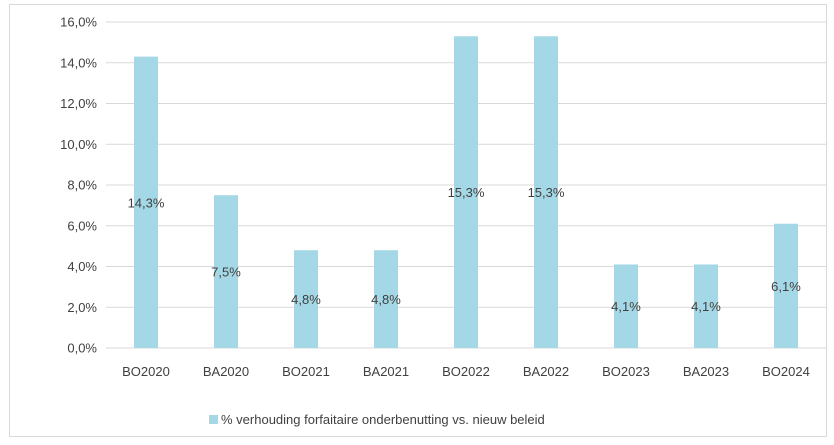  Describe the element at coordinates (78, 22) in the screenshot. I see `y-tick-label: 16,0%` at that location.